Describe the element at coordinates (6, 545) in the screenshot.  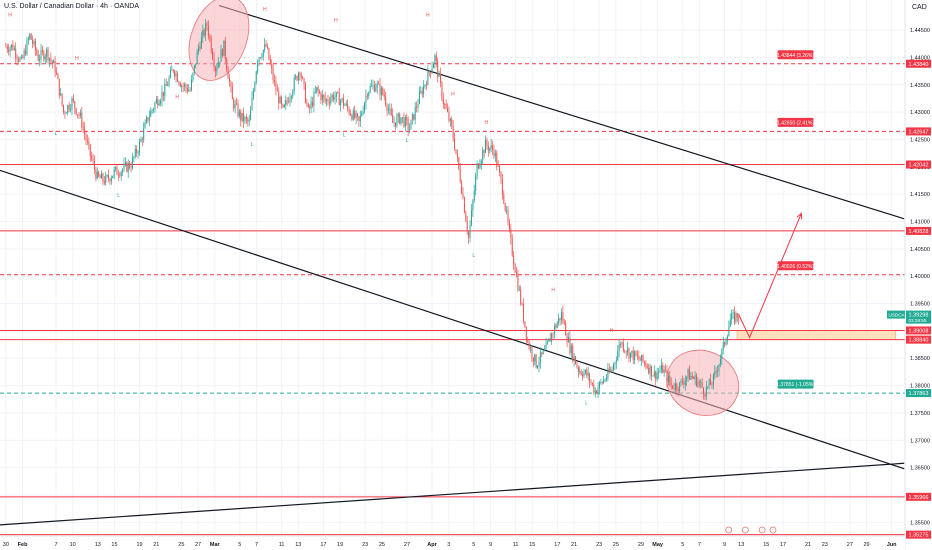
I see `time-tick-label: 30` at that location.